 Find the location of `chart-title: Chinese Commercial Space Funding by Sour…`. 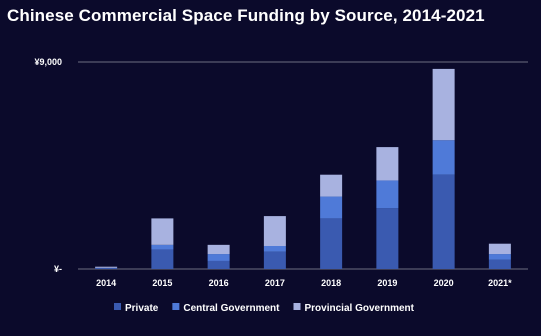

chart-title: Chinese Commercial Space Funding by Sour… is located at coordinates (246, 15).